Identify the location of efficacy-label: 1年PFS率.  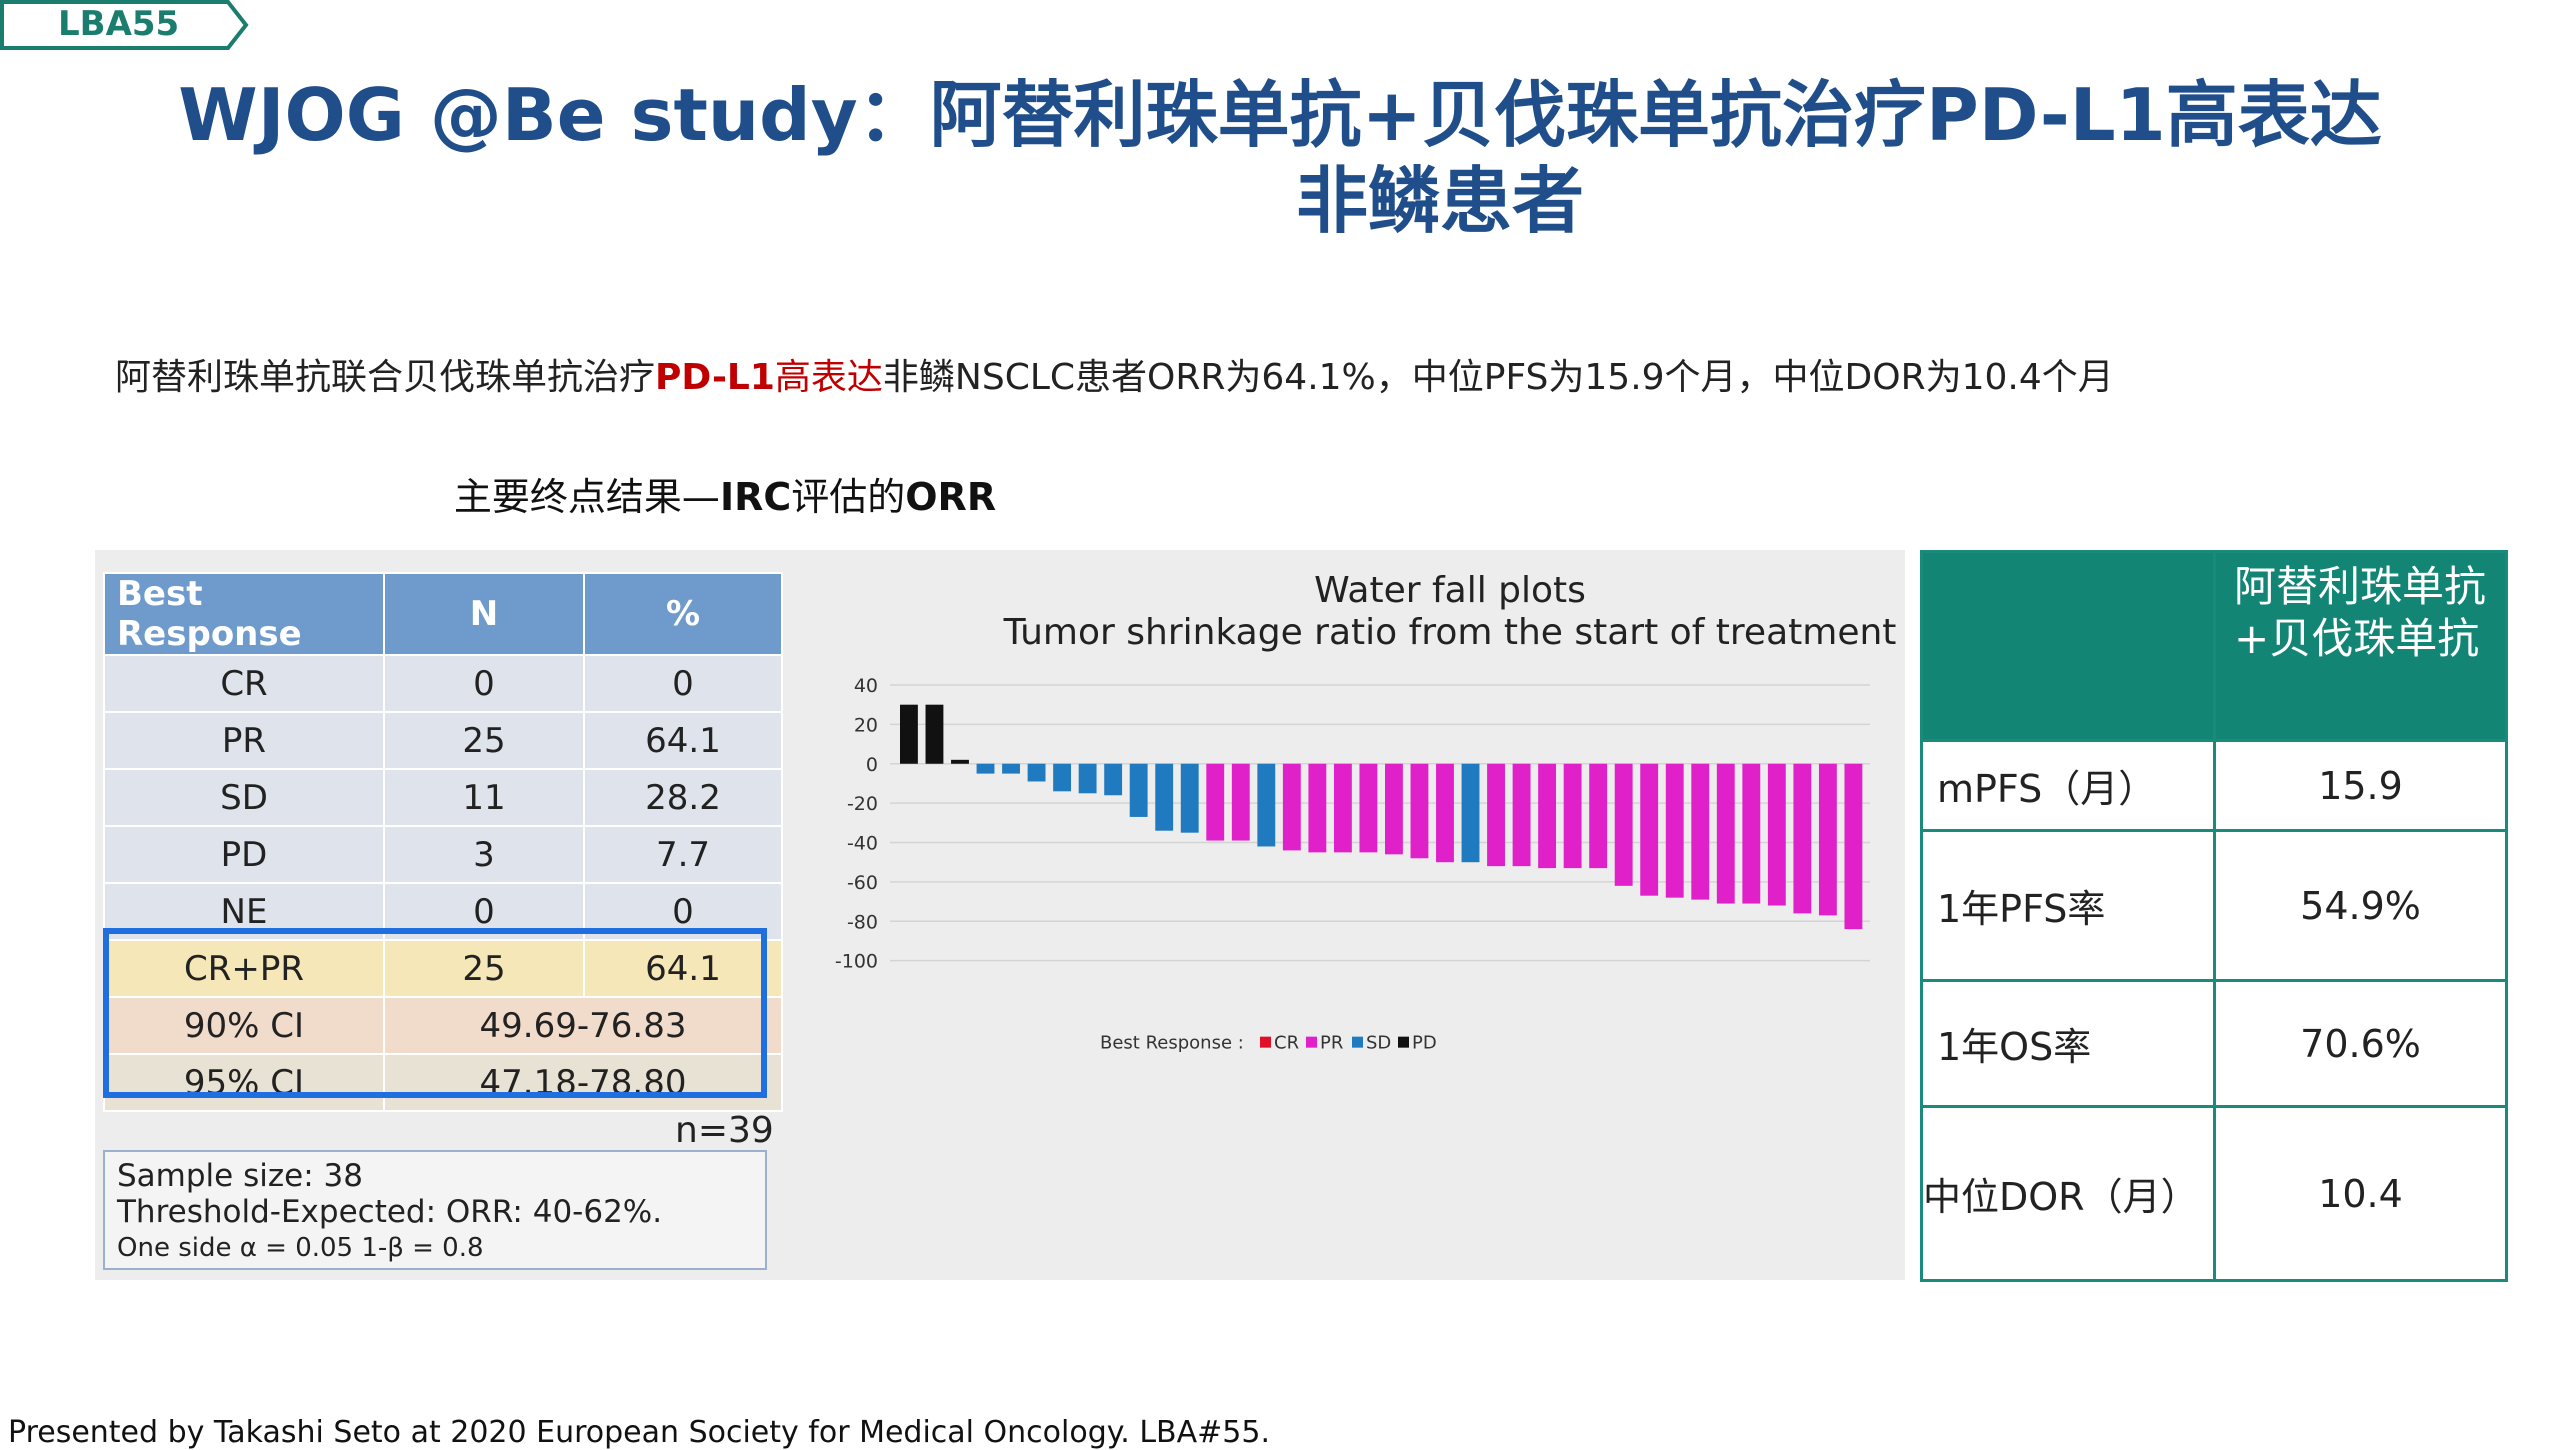
(2068, 905).